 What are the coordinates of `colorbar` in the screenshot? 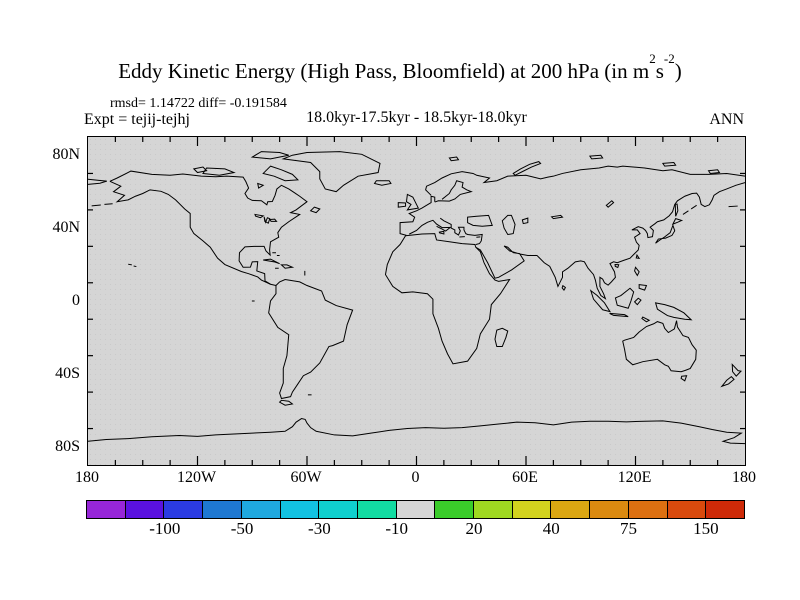 It's located at (415, 509).